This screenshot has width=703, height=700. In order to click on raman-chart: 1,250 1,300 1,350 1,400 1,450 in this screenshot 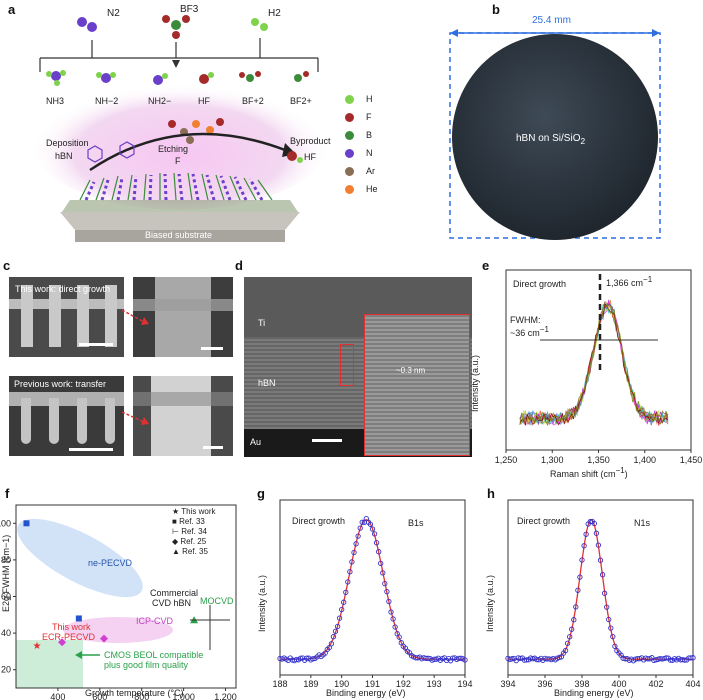, I will do `click(599, 367)`.